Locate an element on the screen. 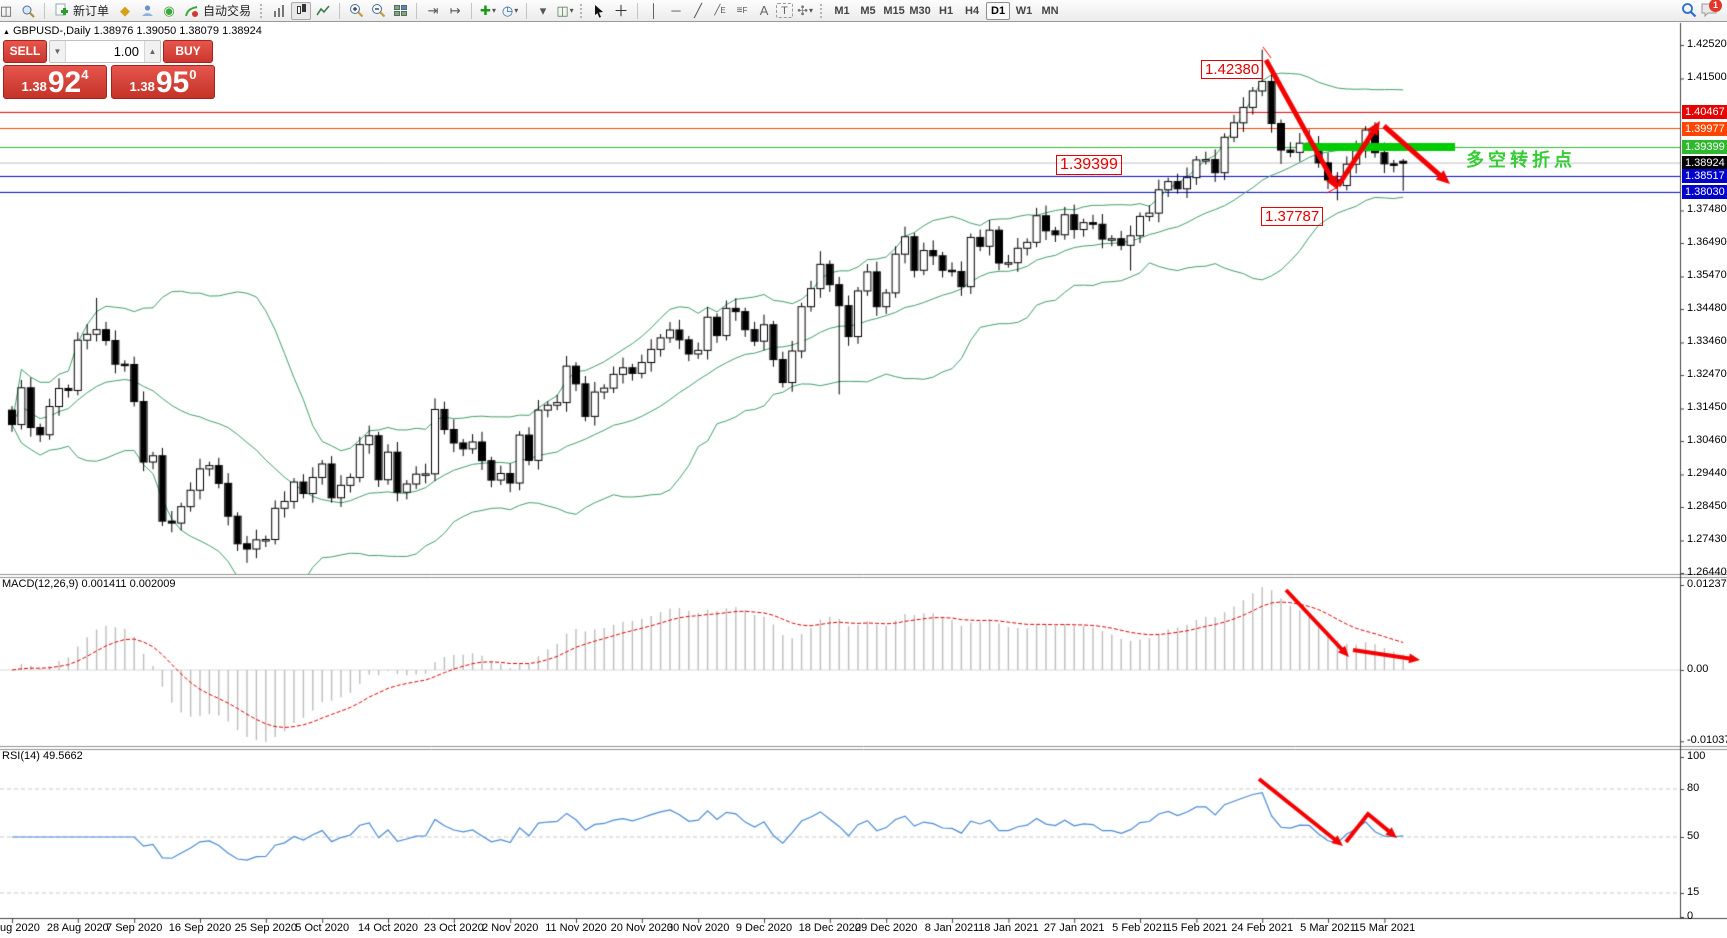 The image size is (1727, 938). indicators-icon: ✚ ▾ is located at coordinates (488, 10).